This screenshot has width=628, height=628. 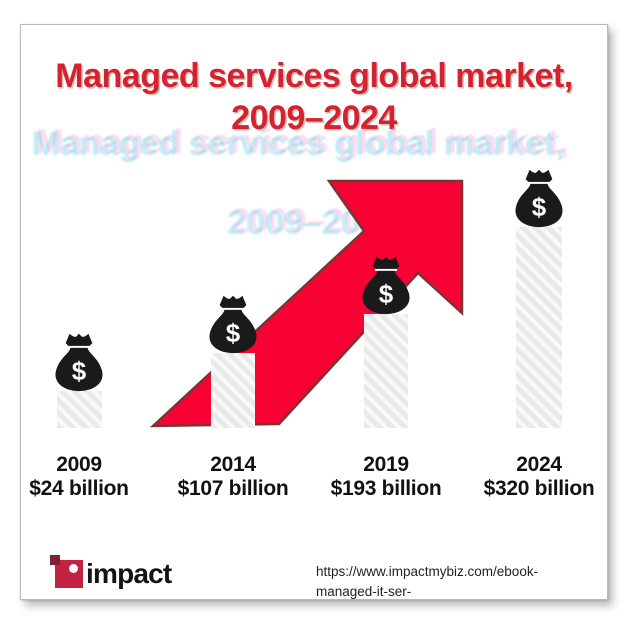 What do you see at coordinates (539, 327) in the screenshot?
I see `bar-2024` at bounding box center [539, 327].